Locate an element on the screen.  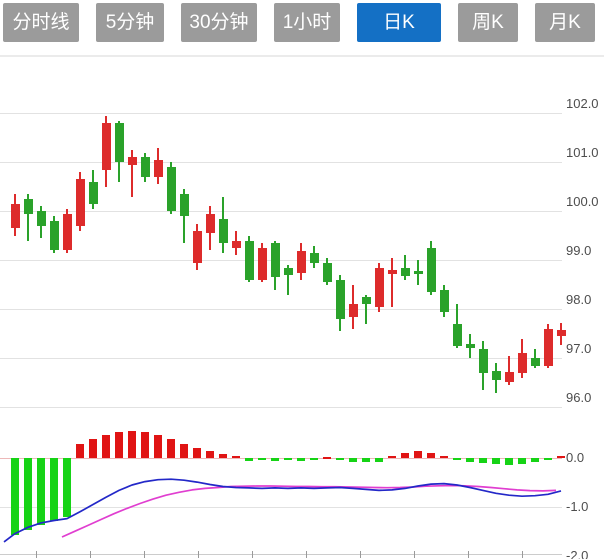
tab-月K: 月K is located at coordinates (565, 22).